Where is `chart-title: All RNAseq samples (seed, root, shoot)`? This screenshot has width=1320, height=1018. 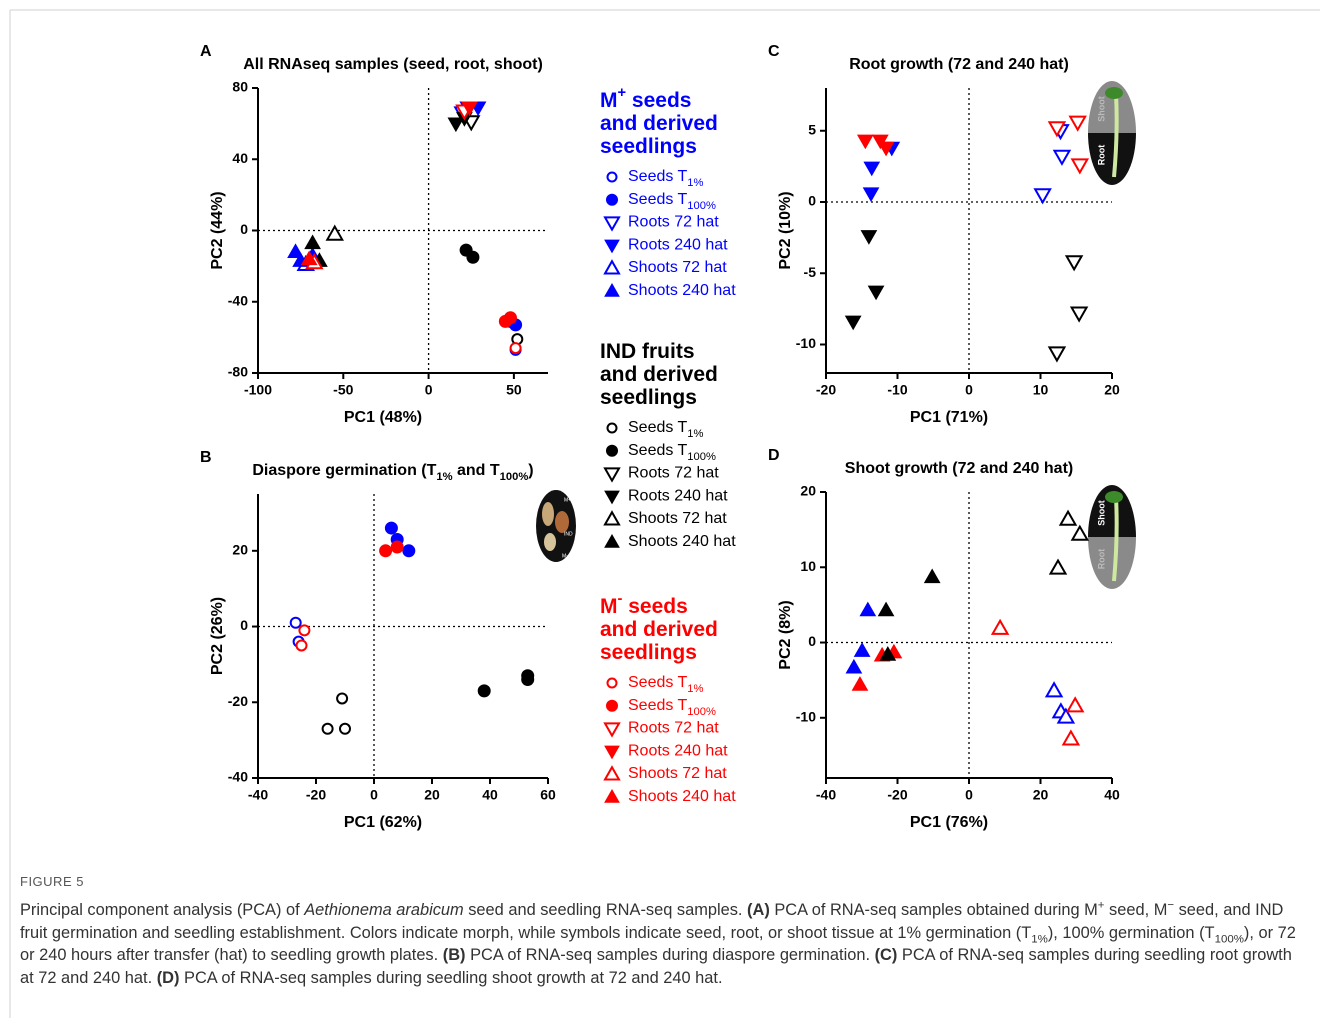 chart-title: All RNAseq samples (seed, root, shoot) is located at coordinates (393, 64).